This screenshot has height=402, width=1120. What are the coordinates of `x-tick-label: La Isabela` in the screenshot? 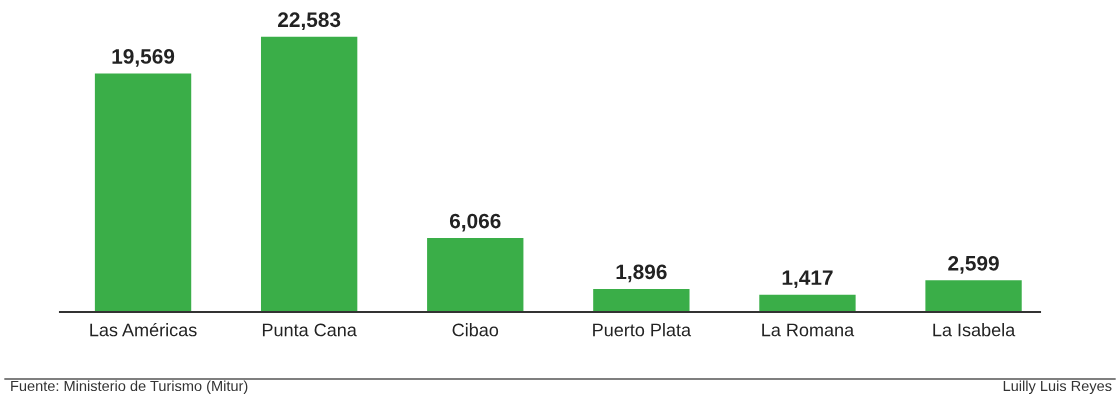 It's located at (974, 330).